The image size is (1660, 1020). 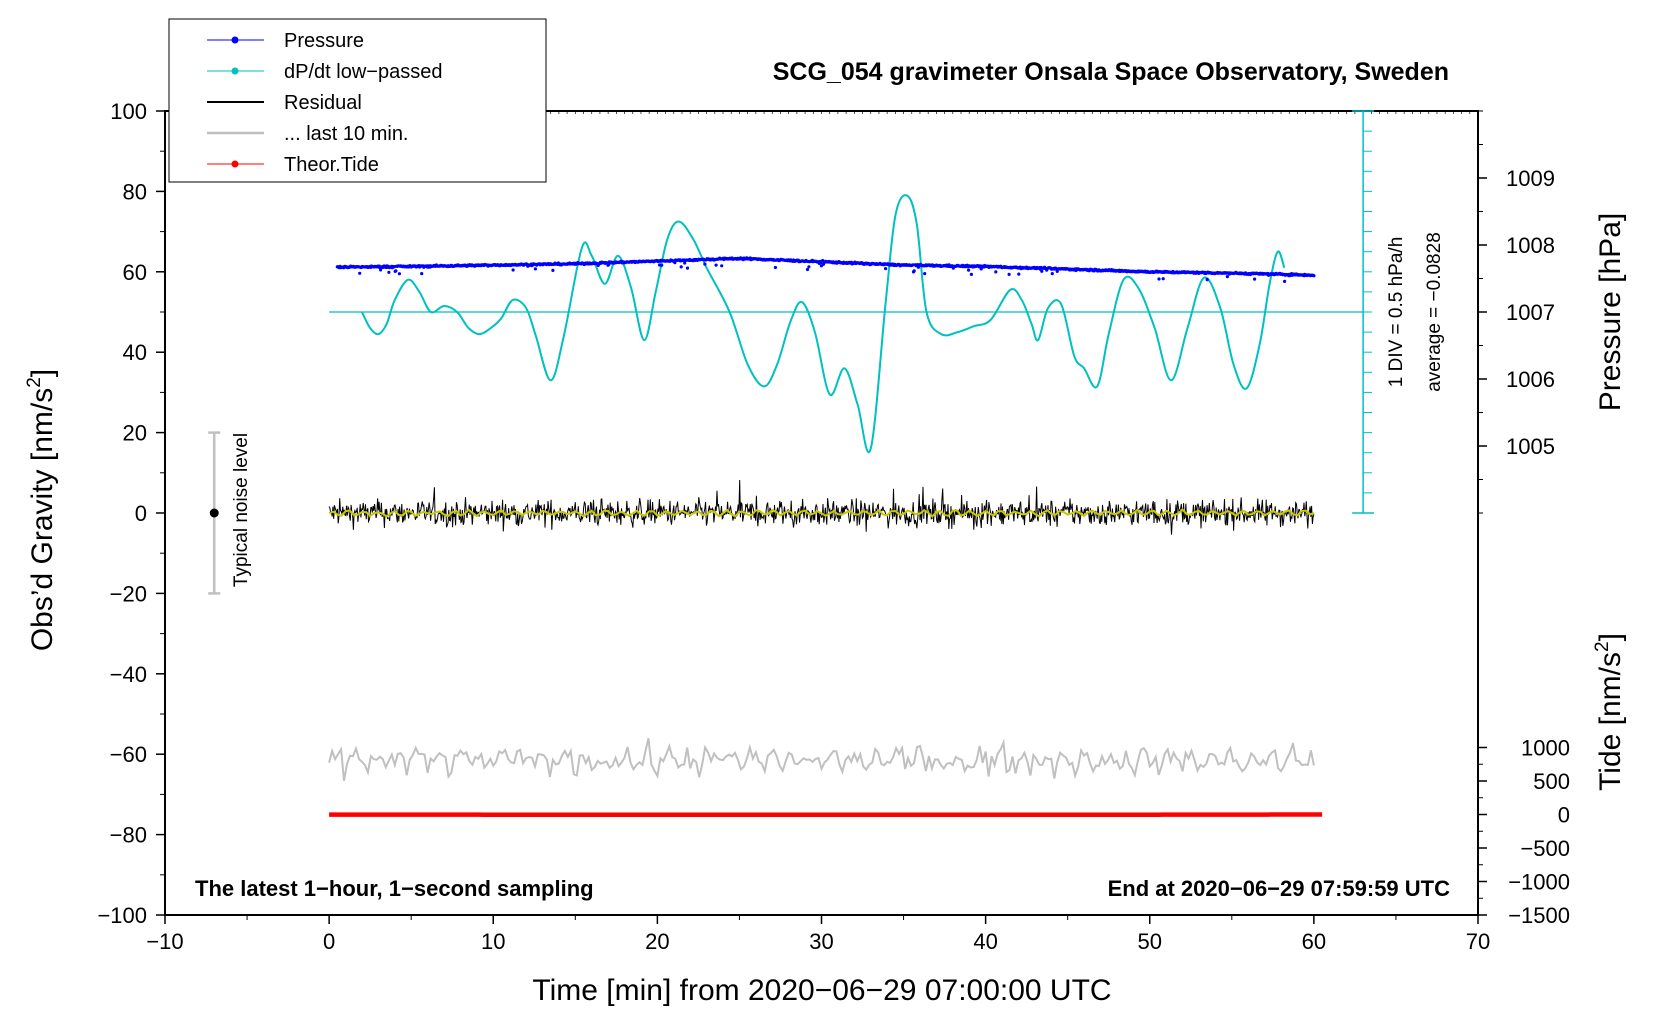 I want to click on x-tick-label: 30, so click(x=821, y=941).